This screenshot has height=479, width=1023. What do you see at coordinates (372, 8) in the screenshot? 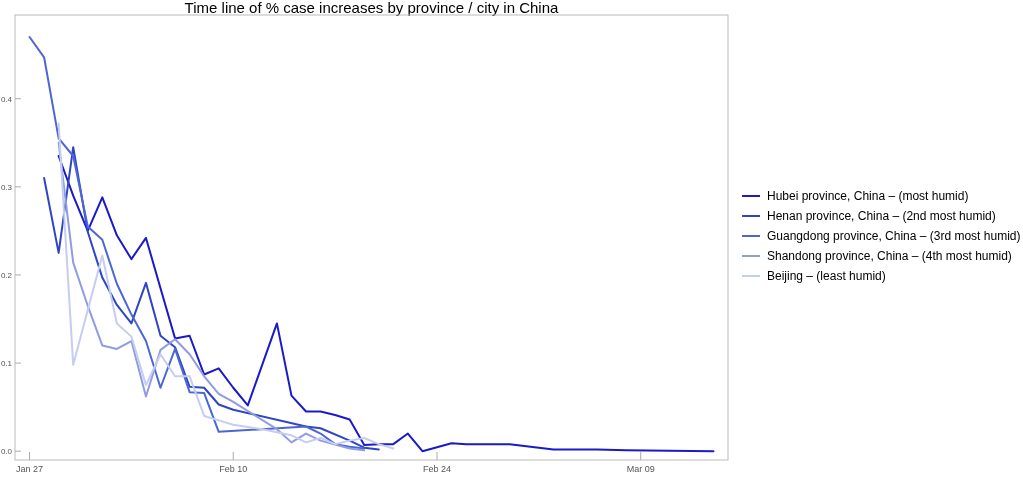
I see `chart-title: Time line of % case increases by province / city in China` at bounding box center [372, 8].